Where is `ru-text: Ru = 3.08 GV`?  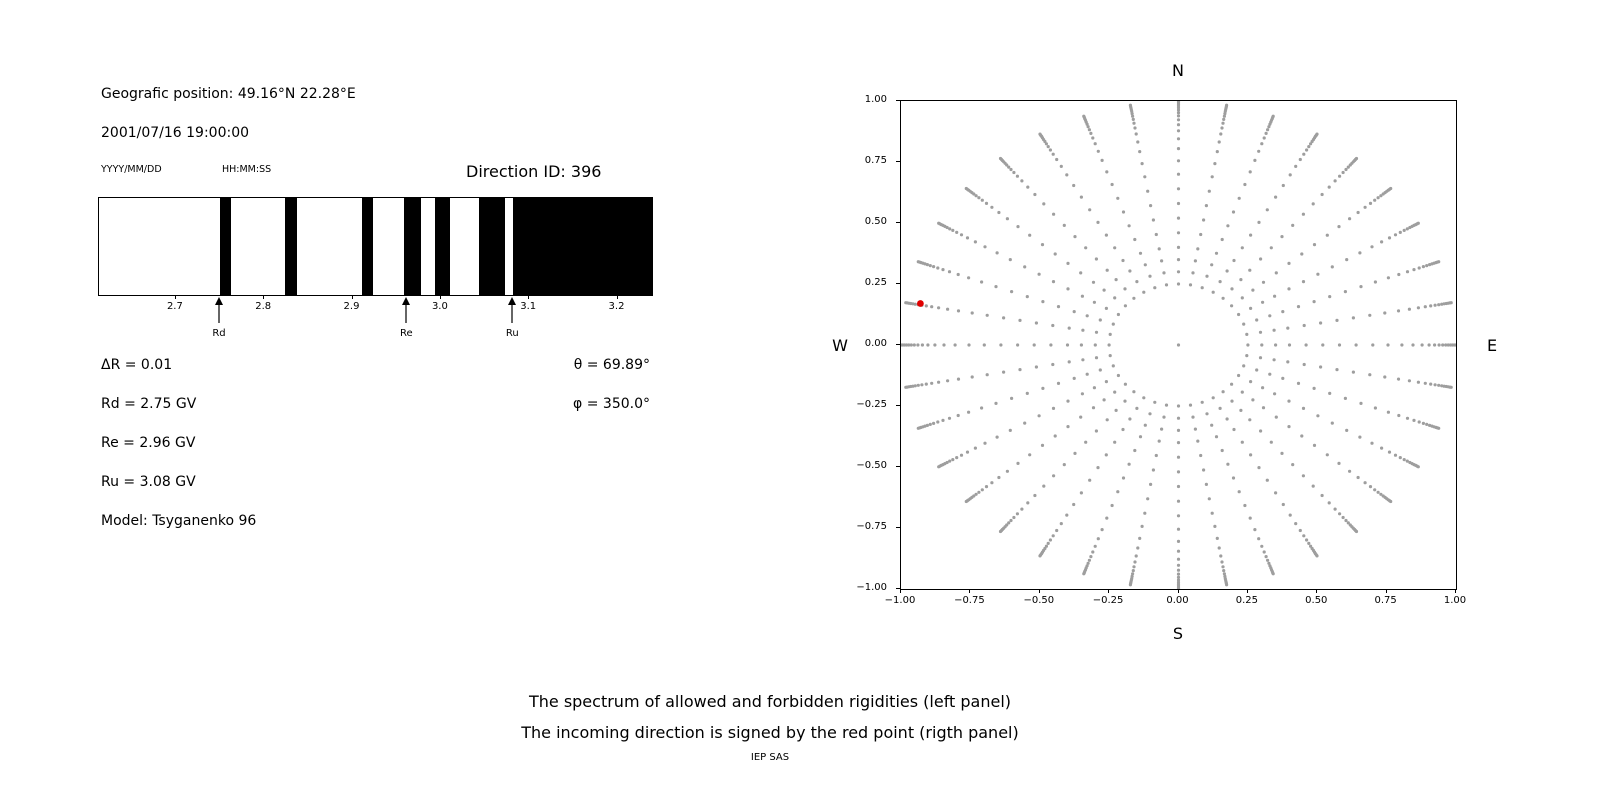
ru-text: Ru = 3.08 GV is located at coordinates (148, 482).